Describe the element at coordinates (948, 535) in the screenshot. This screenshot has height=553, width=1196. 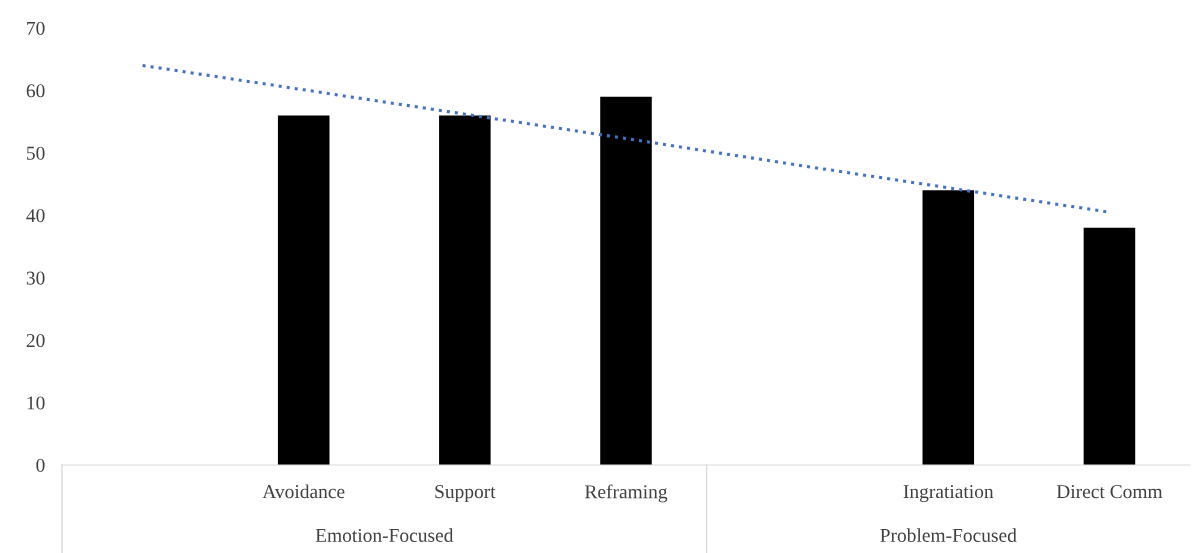
I see `text: Problem-Focused` at that location.